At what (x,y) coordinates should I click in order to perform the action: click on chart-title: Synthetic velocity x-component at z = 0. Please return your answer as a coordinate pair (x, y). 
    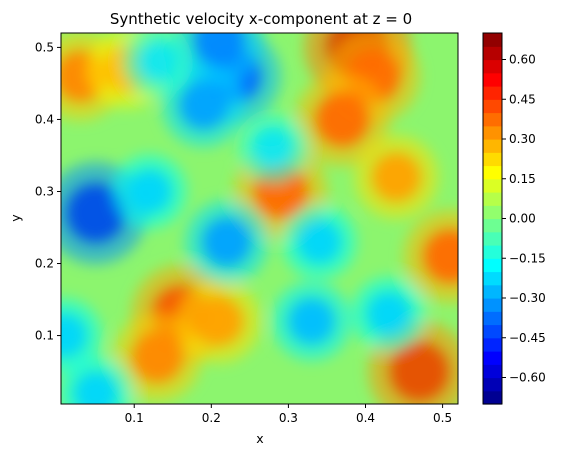
    Looking at the image, I should click on (261, 19).